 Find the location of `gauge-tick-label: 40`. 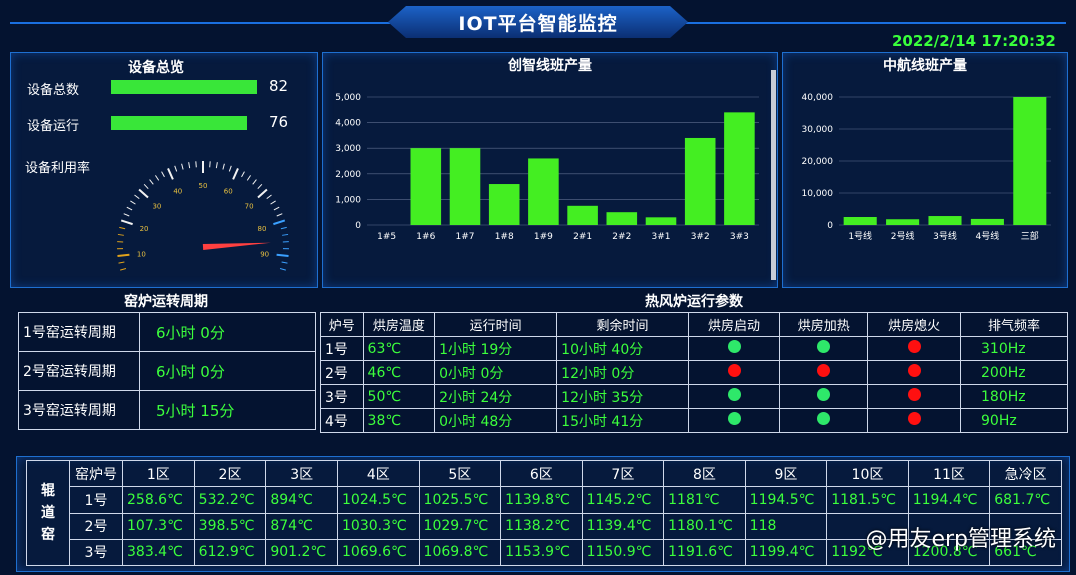

gauge-tick-label: 40 is located at coordinates (177, 191).